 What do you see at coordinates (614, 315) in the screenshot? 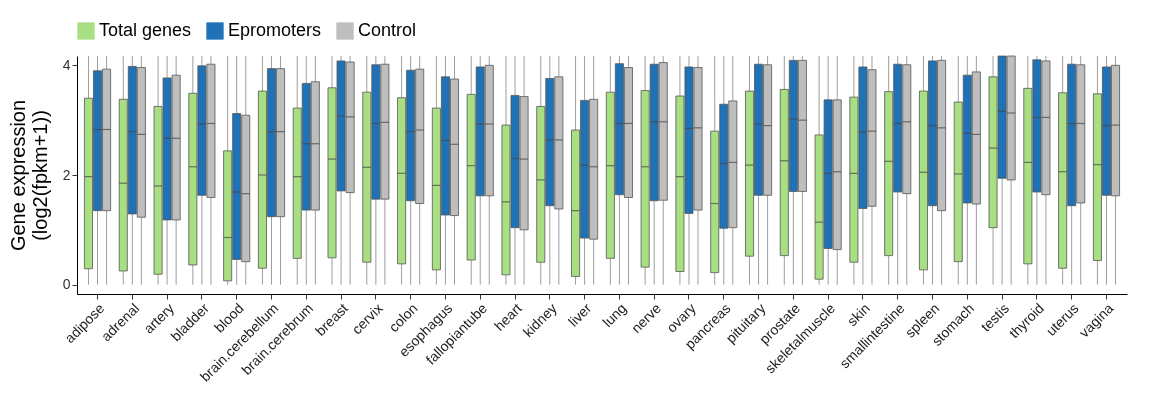
I see `x-tick-label: lung` at bounding box center [614, 315].